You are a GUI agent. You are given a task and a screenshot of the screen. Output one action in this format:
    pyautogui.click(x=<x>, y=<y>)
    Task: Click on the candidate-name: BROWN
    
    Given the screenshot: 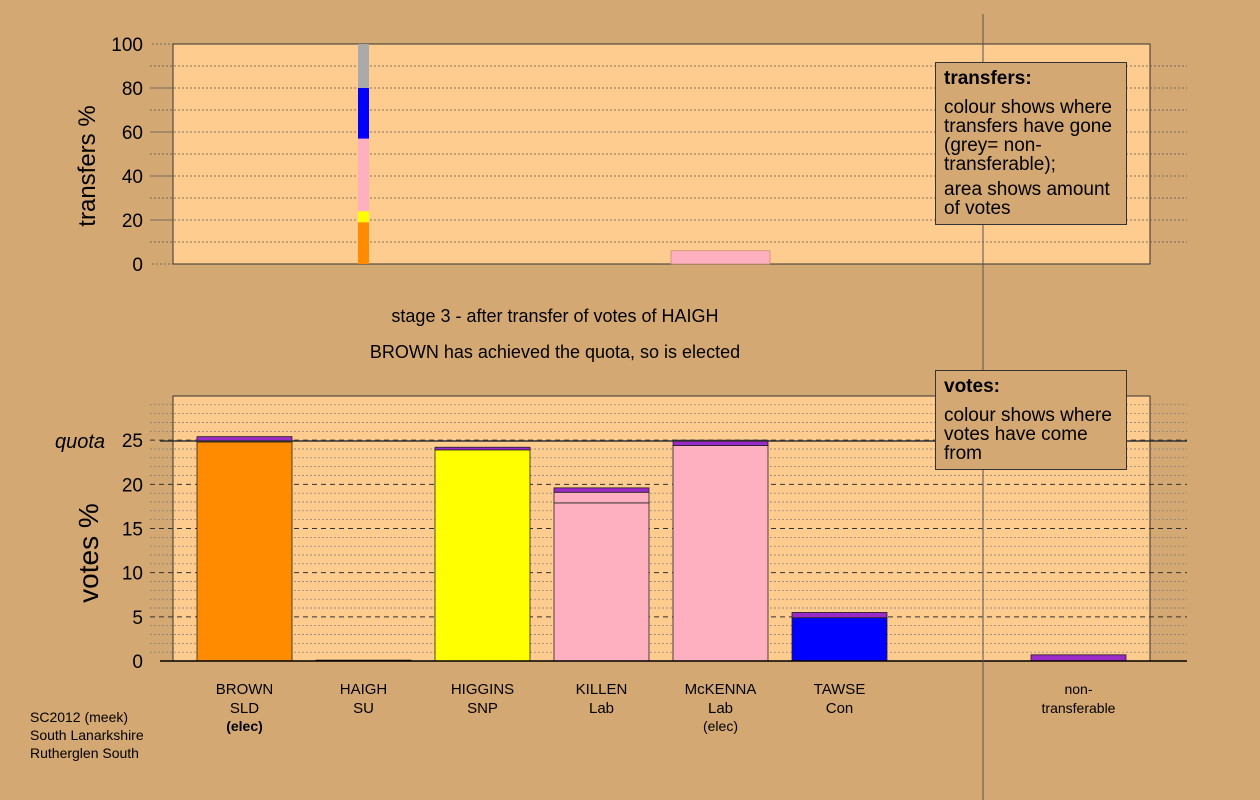 What is the action you would take?
    pyautogui.click(x=245, y=689)
    